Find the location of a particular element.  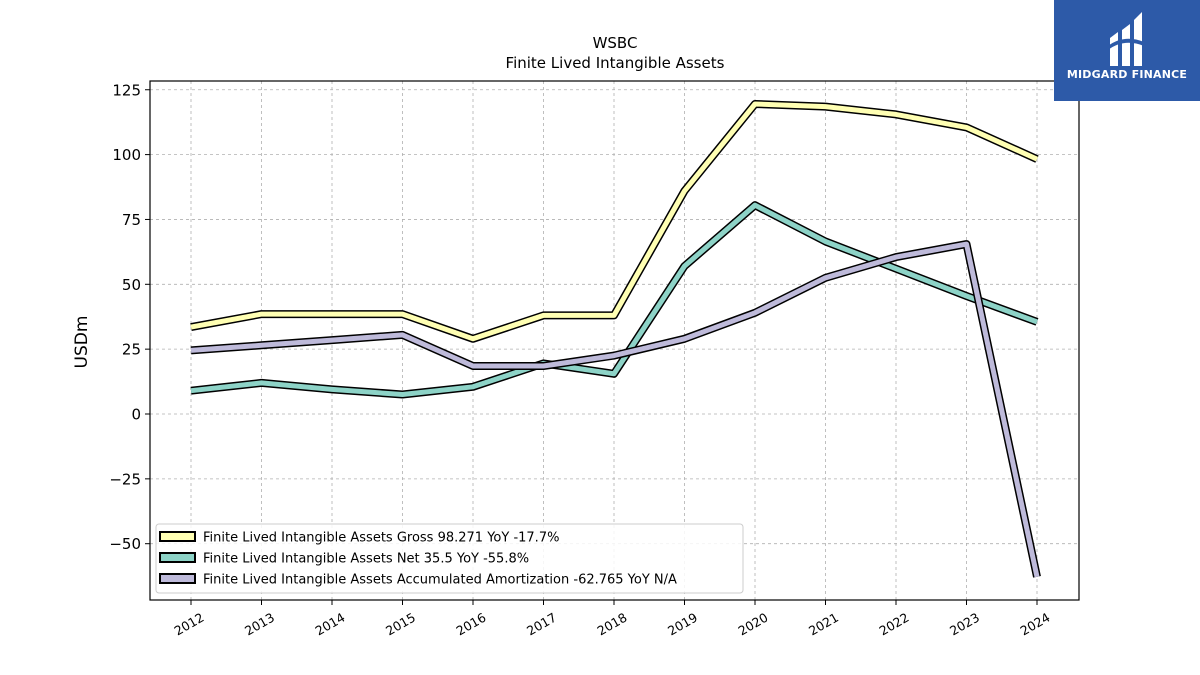

x-tick-label: 2020 is located at coordinates (752, 624).